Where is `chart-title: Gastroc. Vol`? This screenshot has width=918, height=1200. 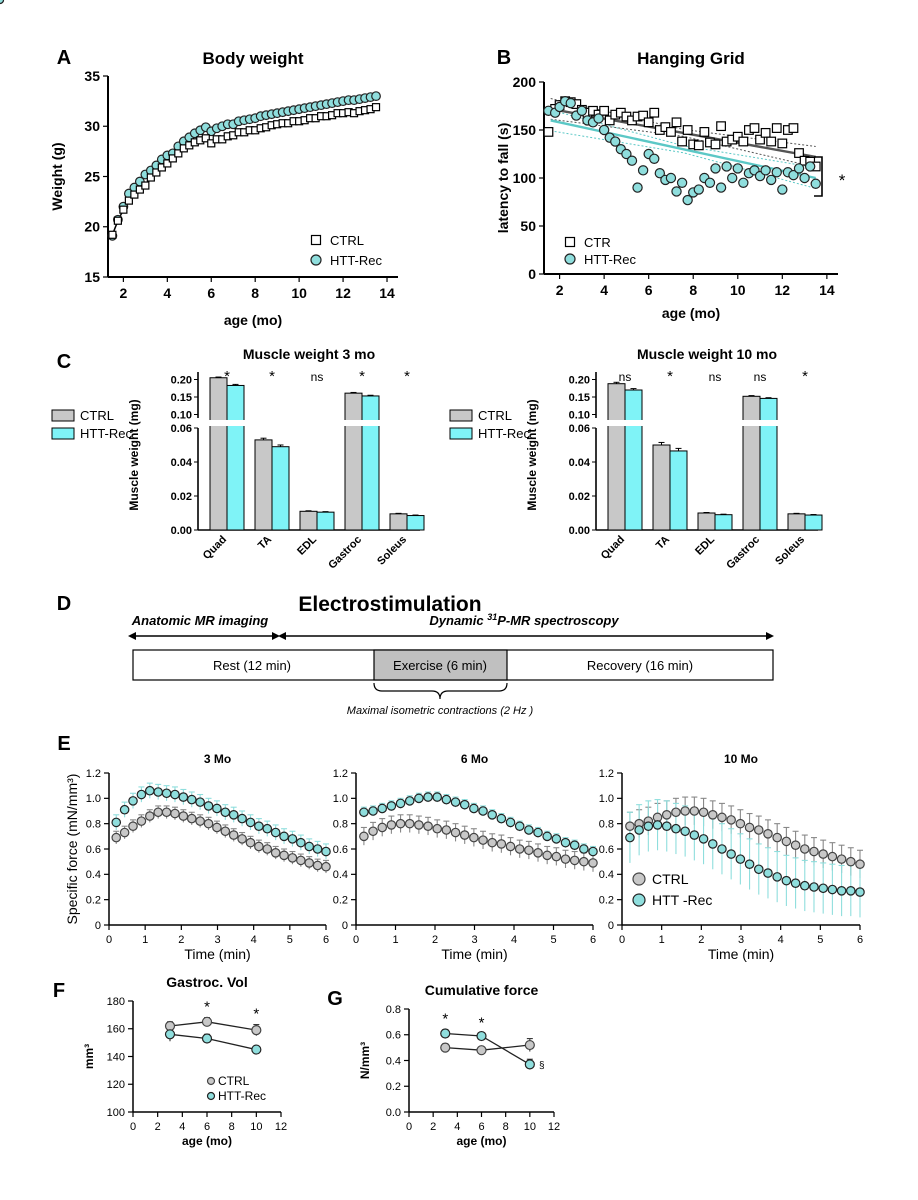 chart-title: Gastroc. Vol is located at coordinates (206, 982).